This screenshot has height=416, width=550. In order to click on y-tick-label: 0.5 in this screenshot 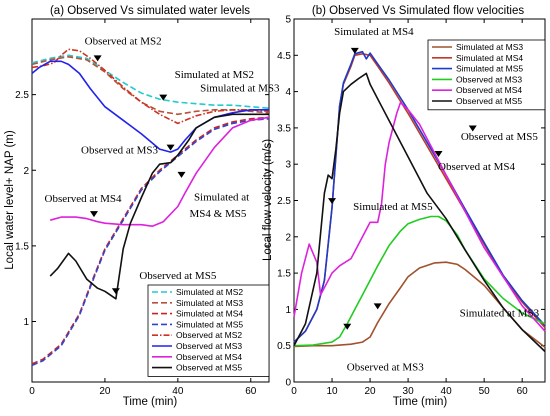, I will do `click(284, 346)`.